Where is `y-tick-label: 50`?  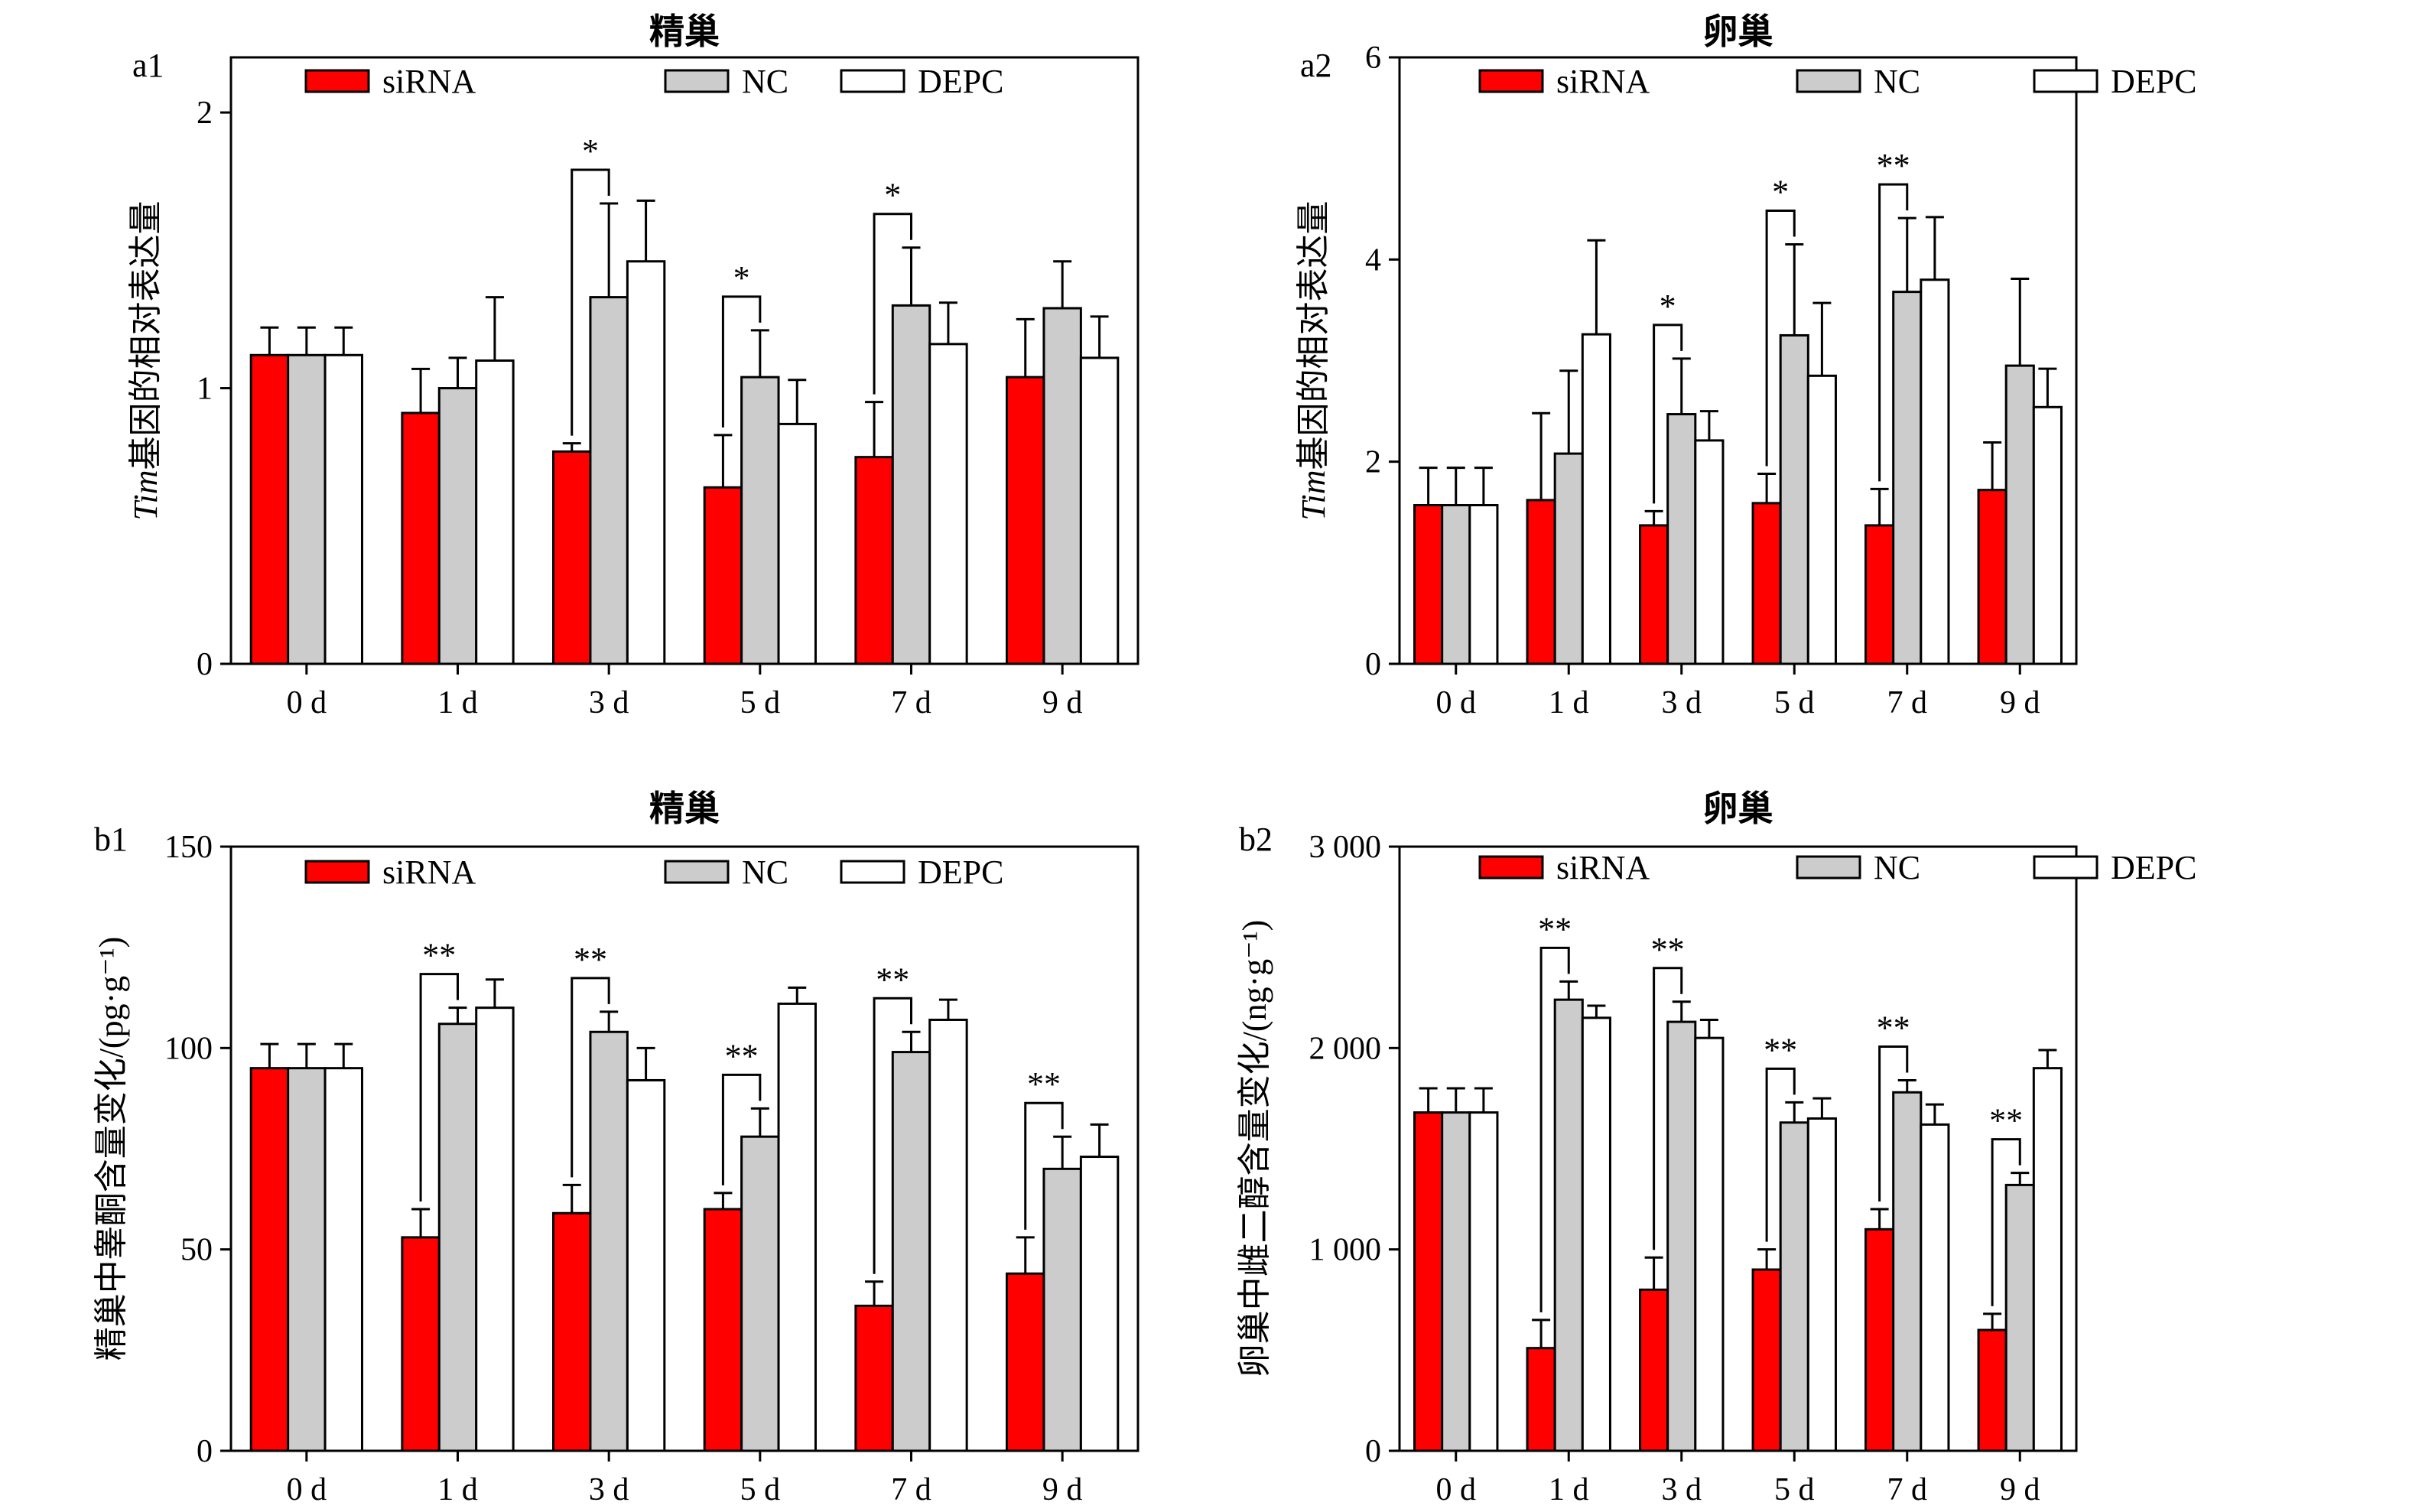
y-tick-label: 50 is located at coordinates (196, 1250).